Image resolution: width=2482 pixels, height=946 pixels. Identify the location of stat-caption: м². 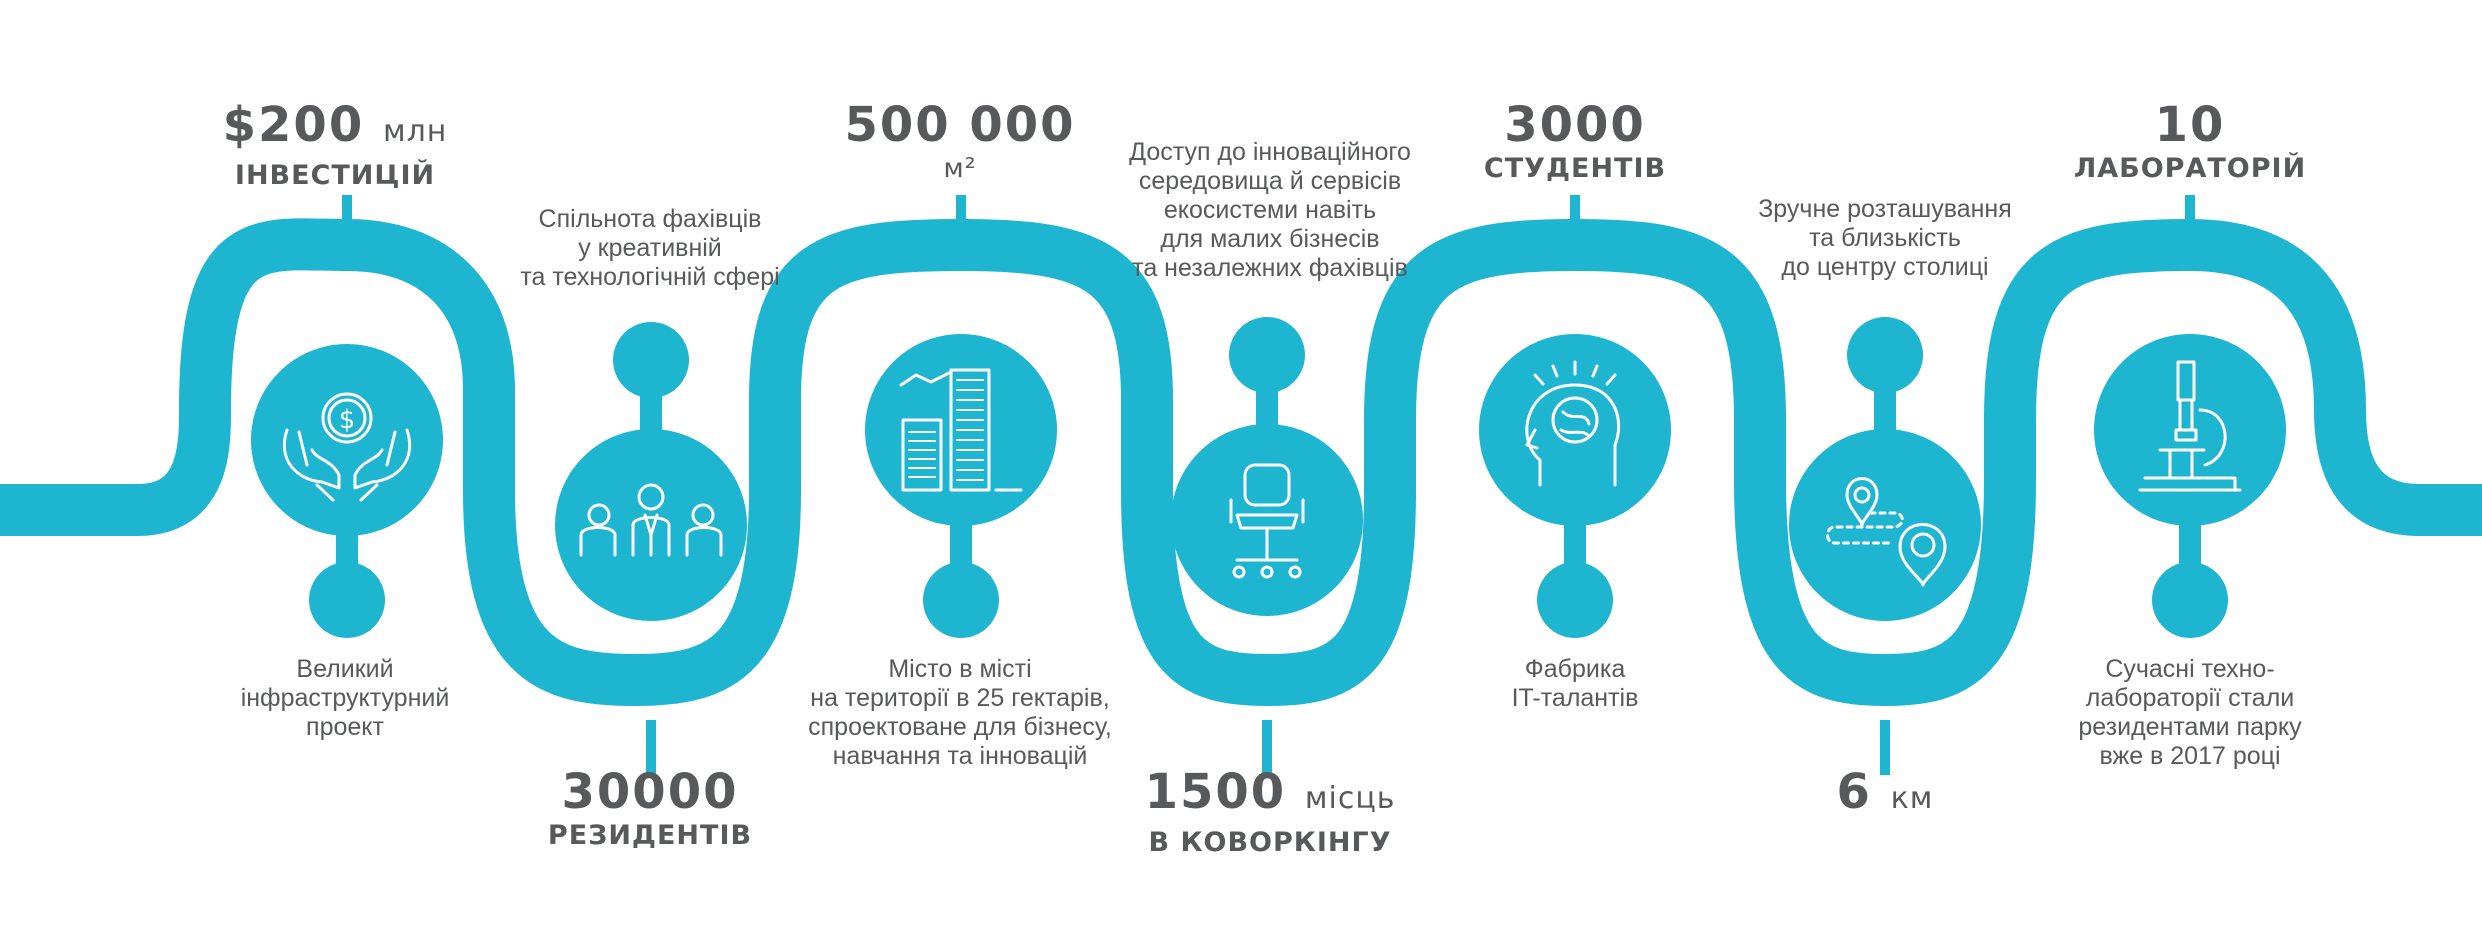
(960, 168).